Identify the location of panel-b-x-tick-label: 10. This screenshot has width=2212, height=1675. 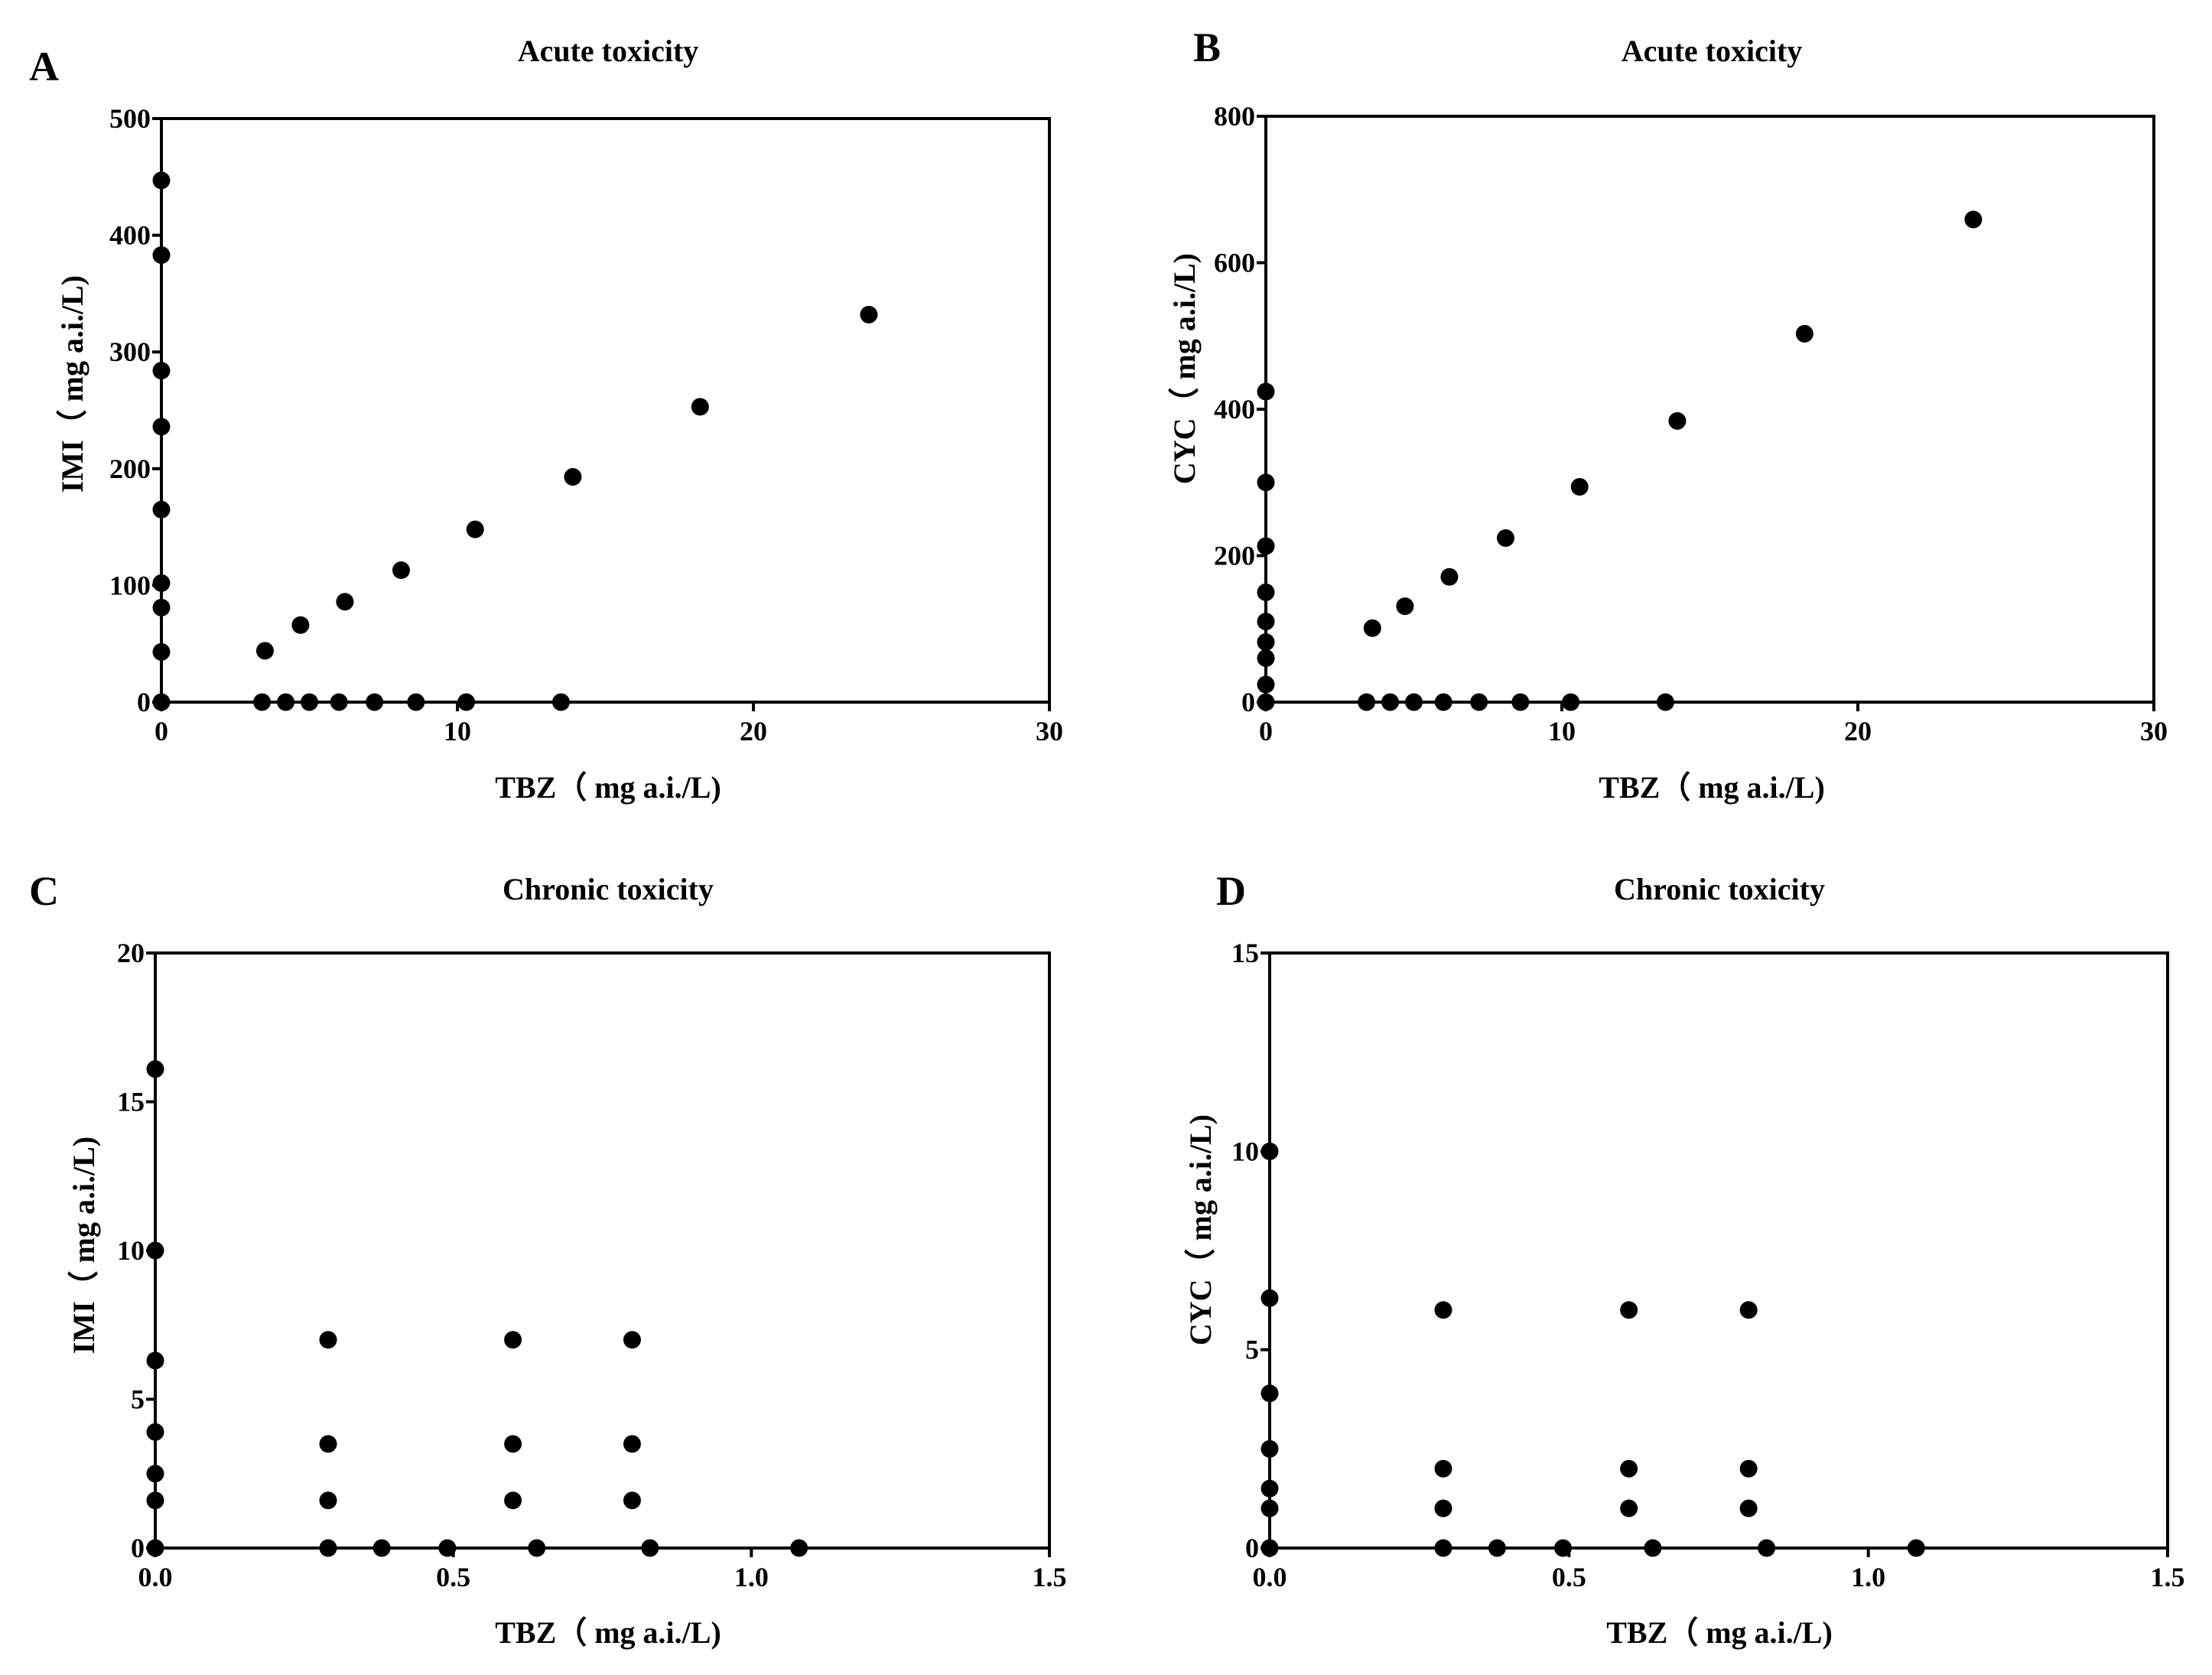
(1562, 731).